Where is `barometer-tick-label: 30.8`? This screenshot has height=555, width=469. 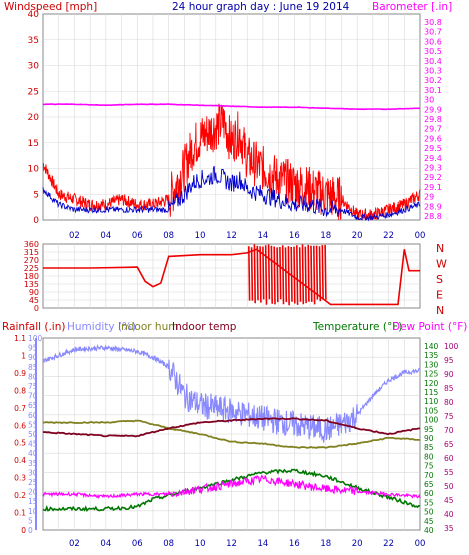 barometer-tick-label: 30.8 is located at coordinates (433, 22).